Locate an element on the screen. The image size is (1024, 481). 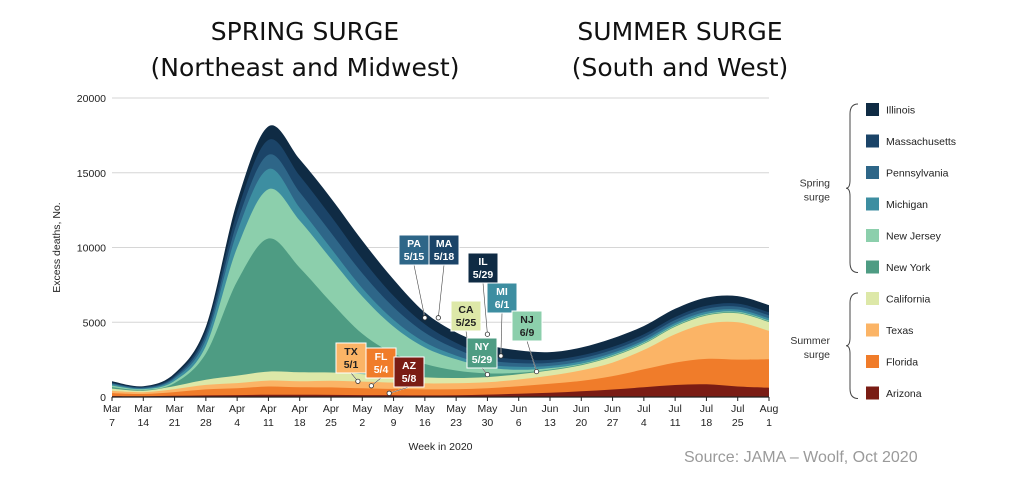
annotation-date: 6/9 is located at coordinates (527, 333).